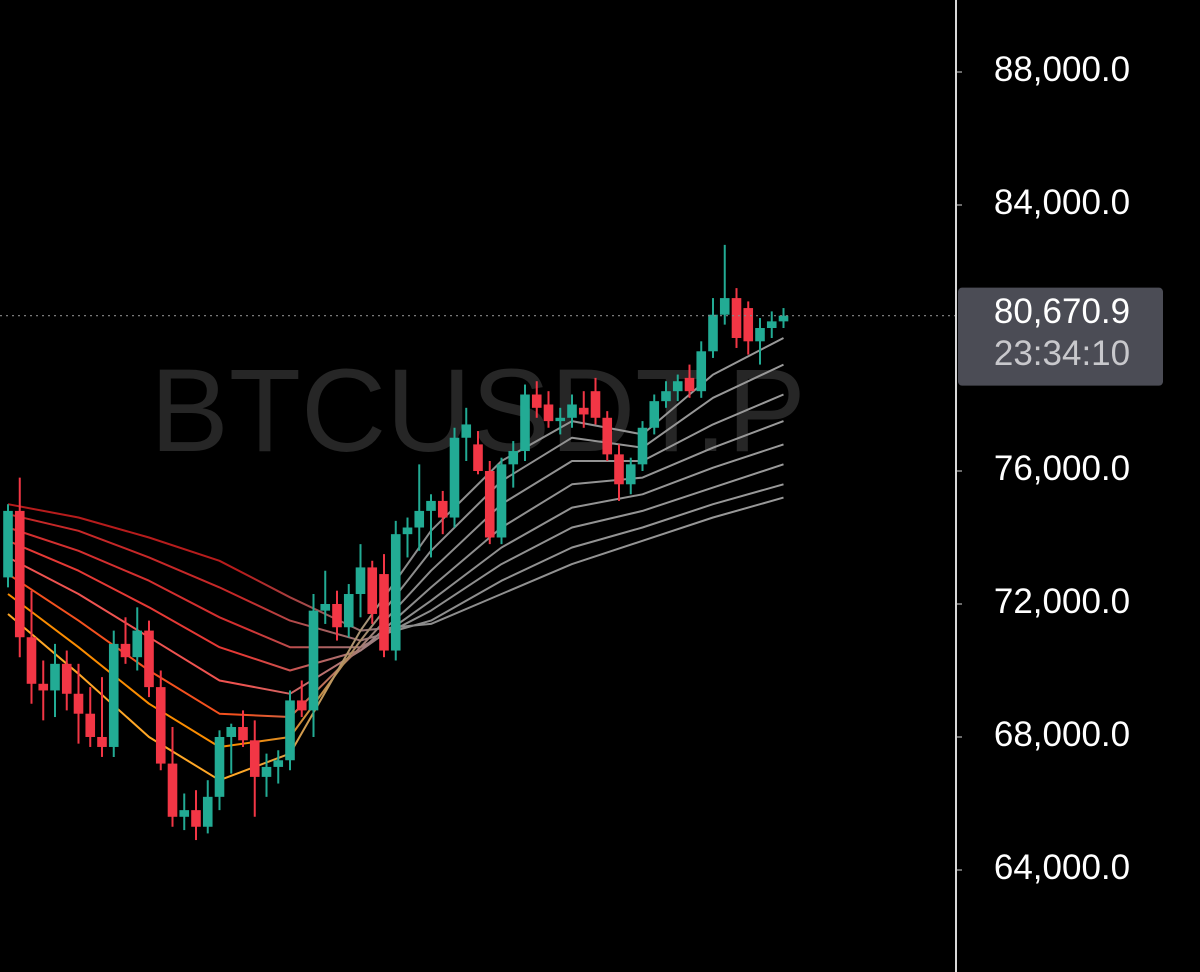 The width and height of the screenshot is (1200, 972). I want to click on last-price-box, so click(1060, 336).